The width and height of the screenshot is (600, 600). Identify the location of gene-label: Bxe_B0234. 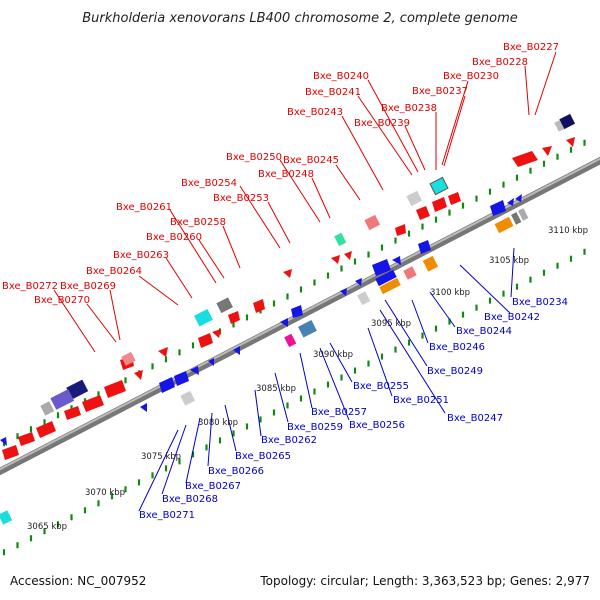
(540, 302).